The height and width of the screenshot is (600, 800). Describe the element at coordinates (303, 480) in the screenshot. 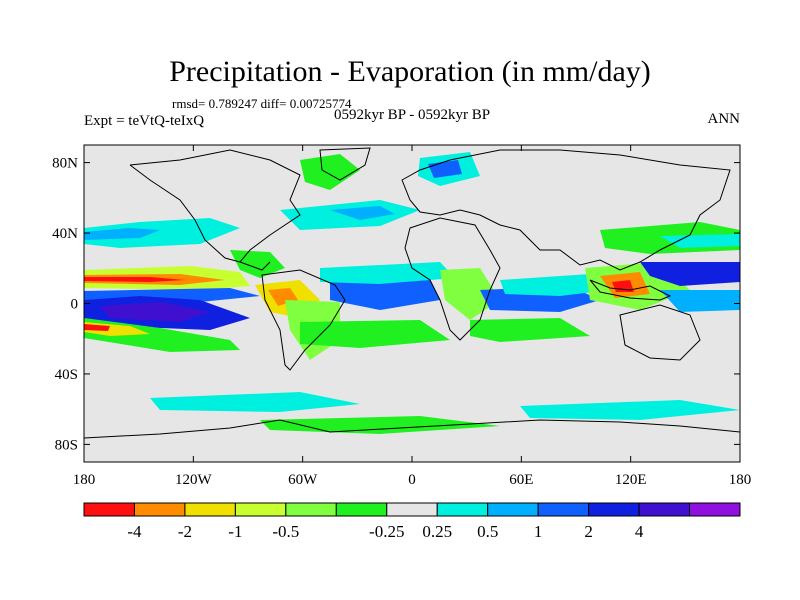

I see `lon-tick-label: 60W` at that location.